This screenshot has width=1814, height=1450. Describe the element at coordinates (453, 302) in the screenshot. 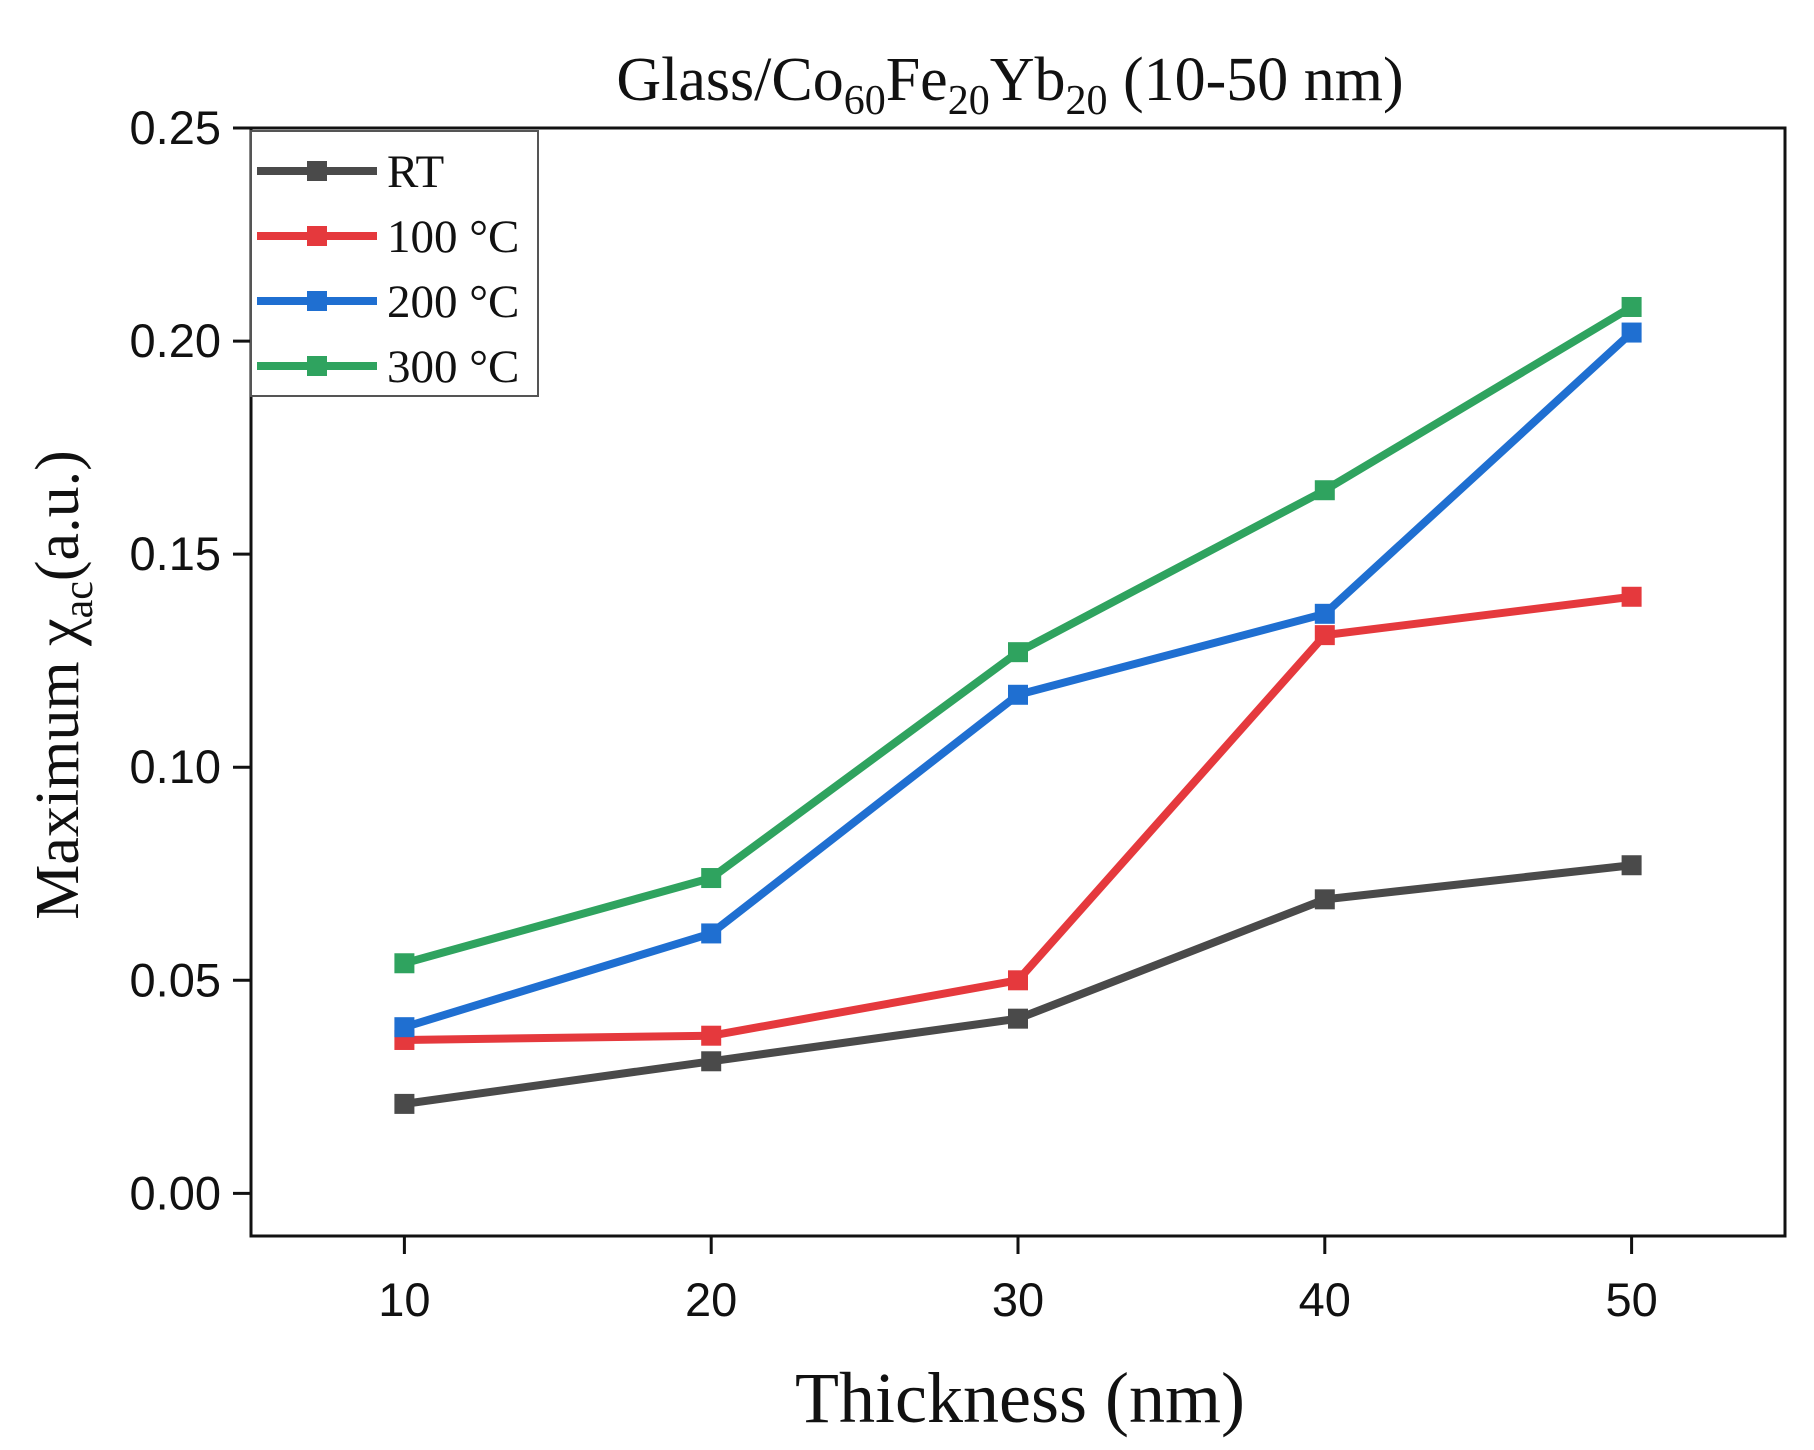

I see `legend-label: 200 °C` at that location.